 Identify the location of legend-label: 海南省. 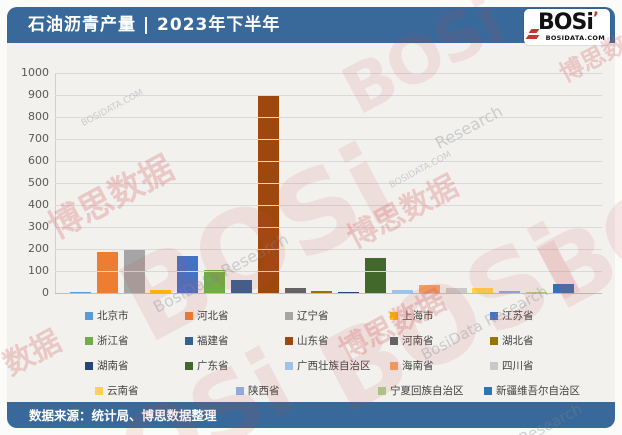
(418, 366).